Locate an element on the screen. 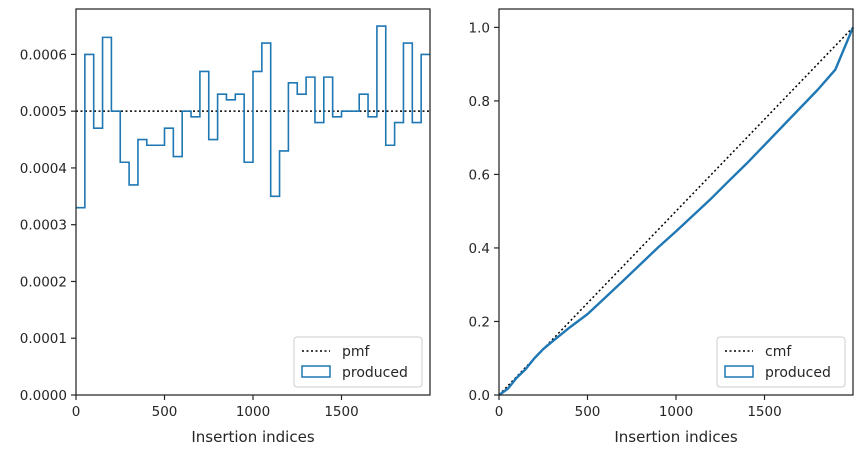 The image size is (861, 457). y-tick-label: 0.0004 is located at coordinates (43, 169).